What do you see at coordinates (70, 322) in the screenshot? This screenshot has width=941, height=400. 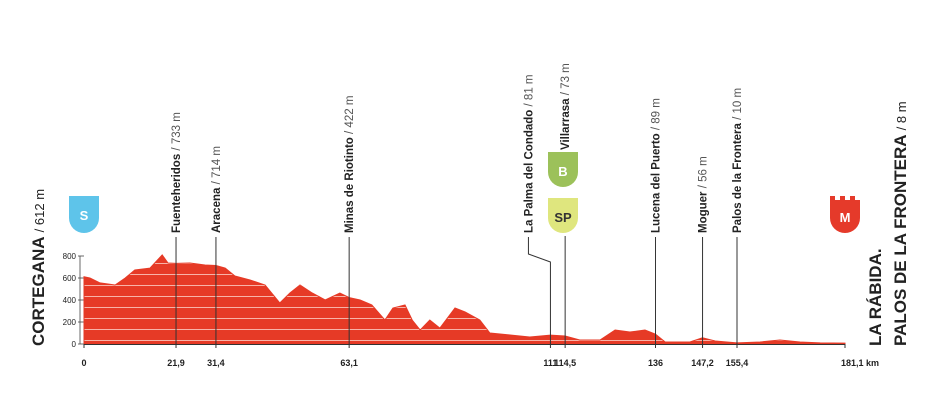 I see `y-tick-label: 200` at bounding box center [70, 322].